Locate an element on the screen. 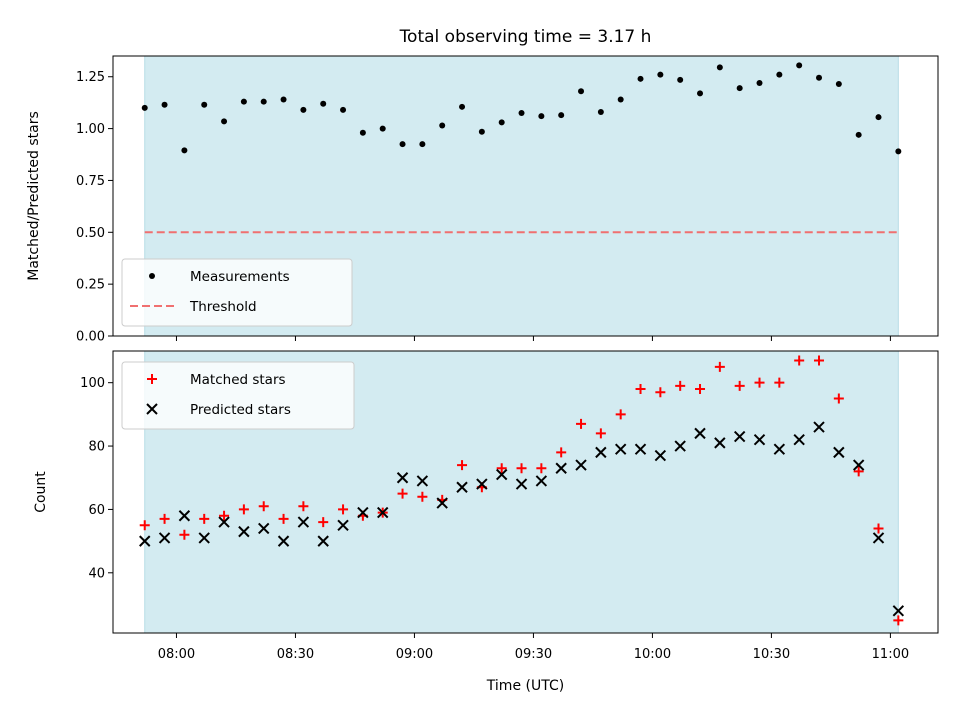 The width and height of the screenshot is (960, 720). y-tick-label: 80 is located at coordinates (96, 447).